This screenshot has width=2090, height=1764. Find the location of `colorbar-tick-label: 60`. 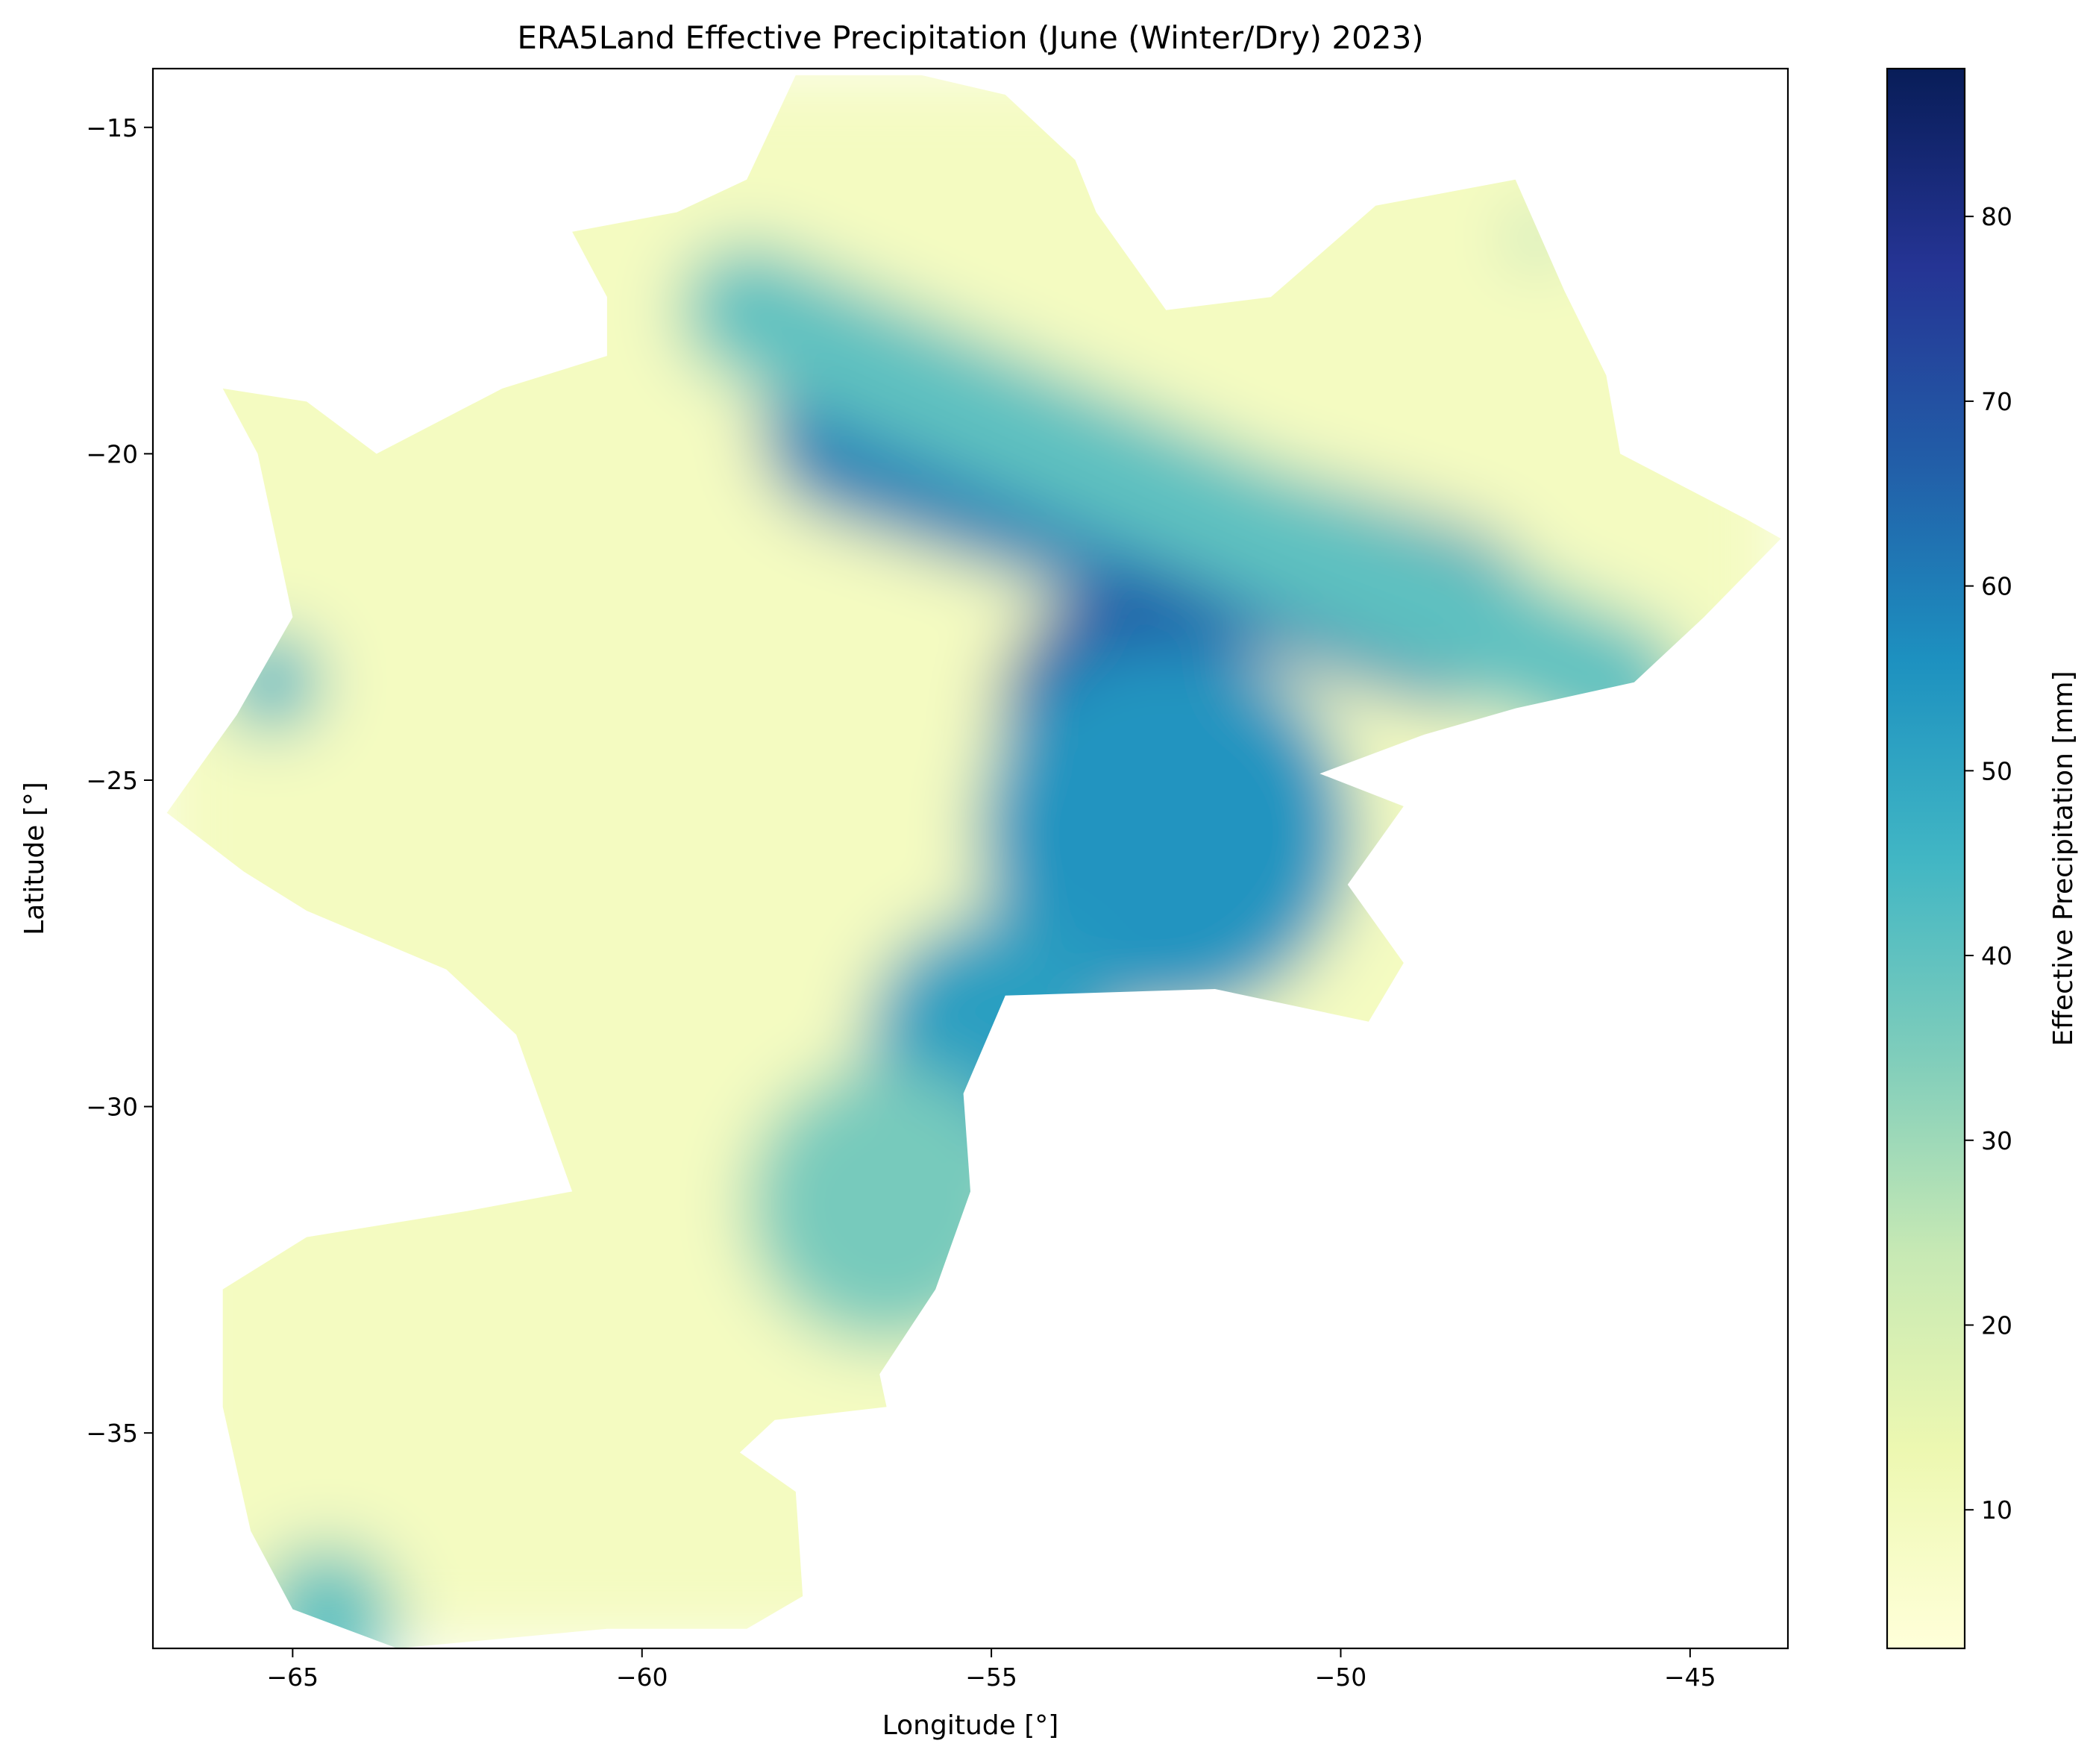

colorbar-tick-label: 60 is located at coordinates (1996, 586).